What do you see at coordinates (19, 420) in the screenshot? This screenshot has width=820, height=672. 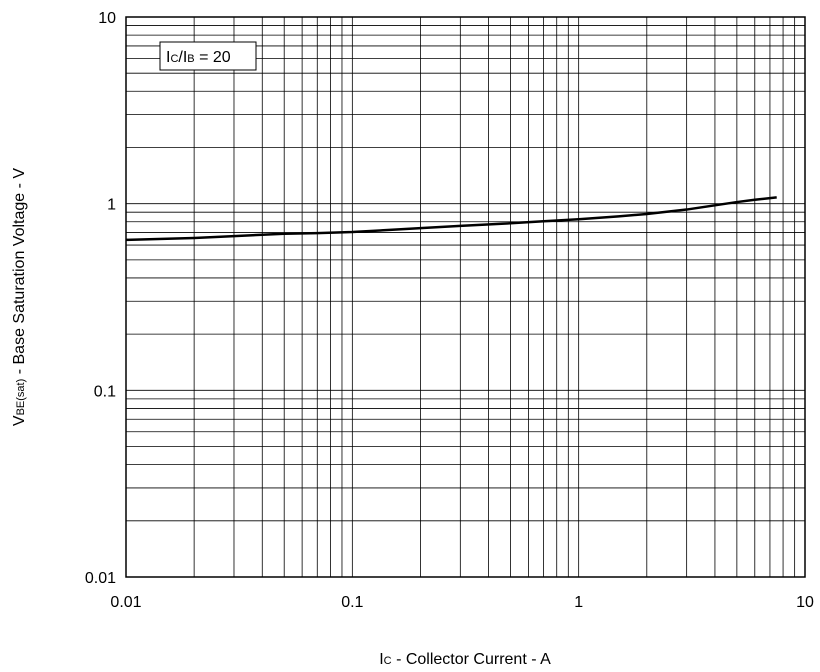 I see `y-axis-title-main: V` at bounding box center [19, 420].